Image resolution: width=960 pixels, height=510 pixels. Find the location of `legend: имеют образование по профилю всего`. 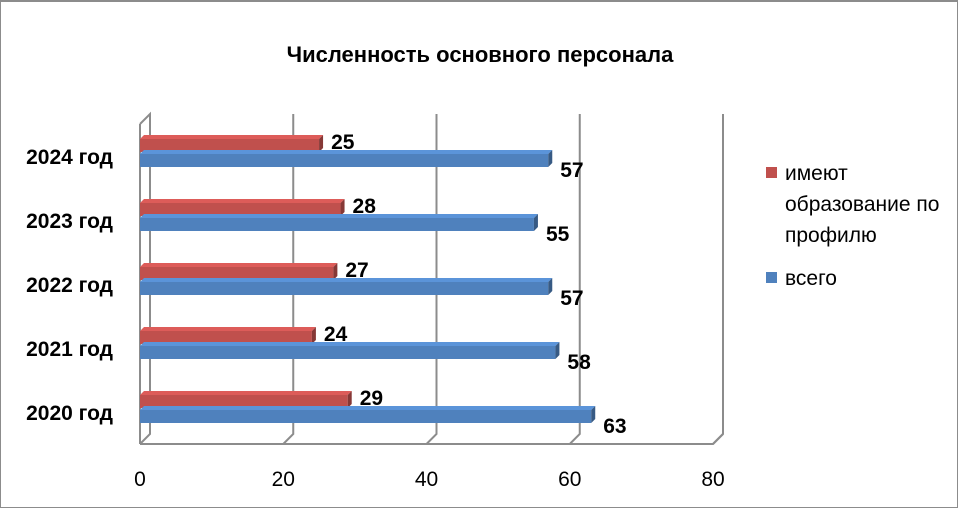

legend: имеют образование по профилю всего is located at coordinates (852, 226).